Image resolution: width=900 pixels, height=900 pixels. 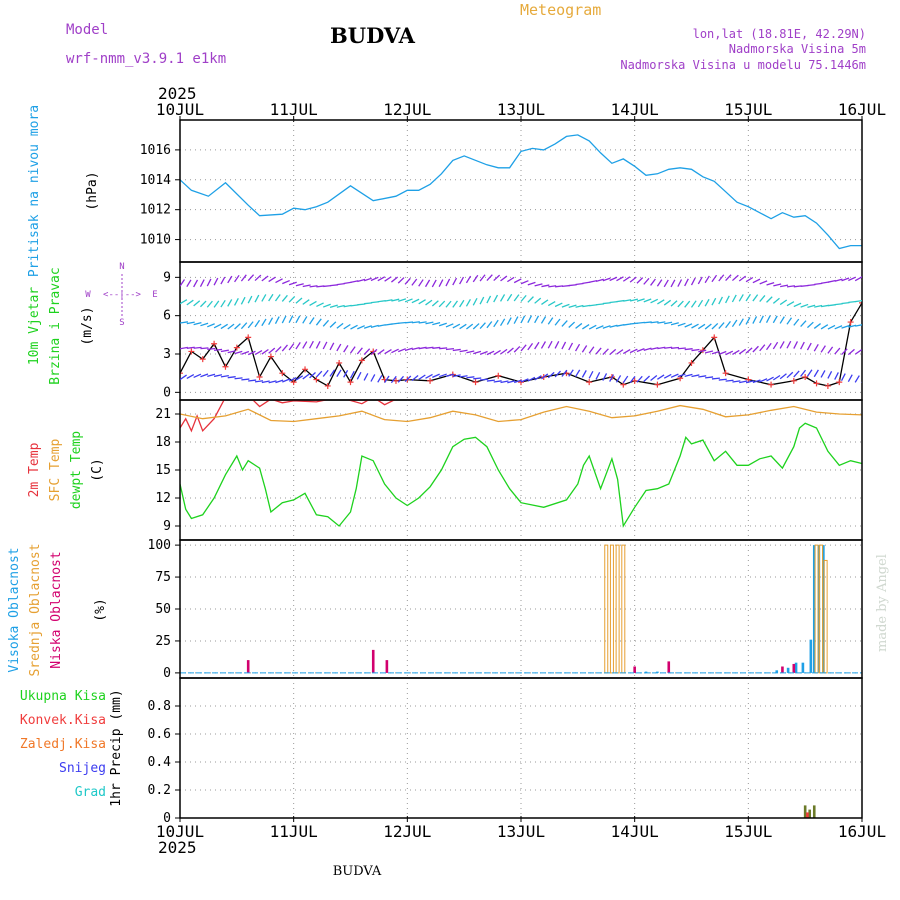 I want to click on plot-area, so click(x=521, y=464).